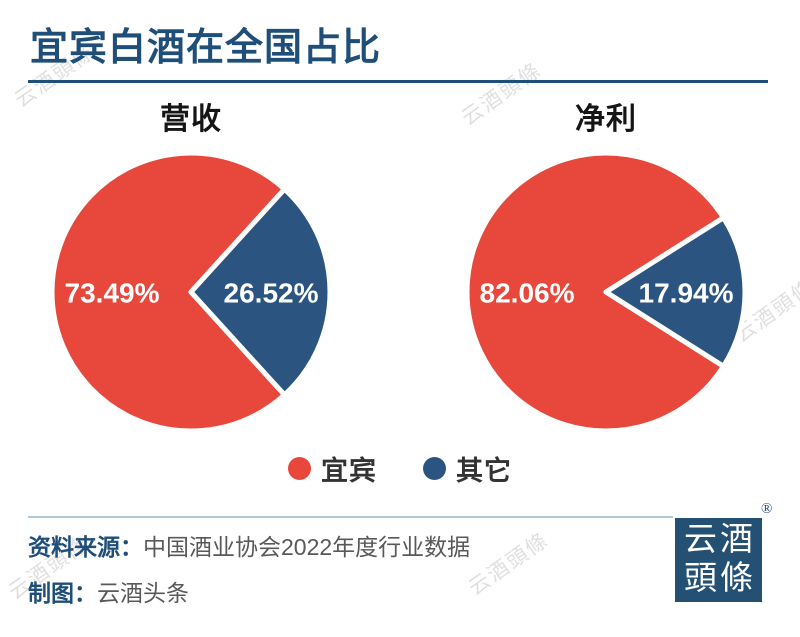 The image size is (800, 637). I want to click on pie-chart-profit-title: 净利, so click(606, 119).